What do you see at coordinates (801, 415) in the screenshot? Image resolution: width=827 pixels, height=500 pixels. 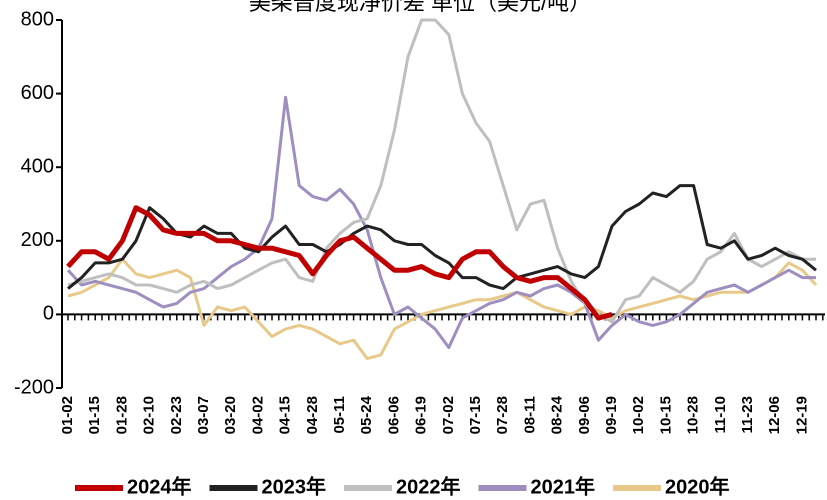 I see `x-tick-label: 12-19` at bounding box center [801, 415].